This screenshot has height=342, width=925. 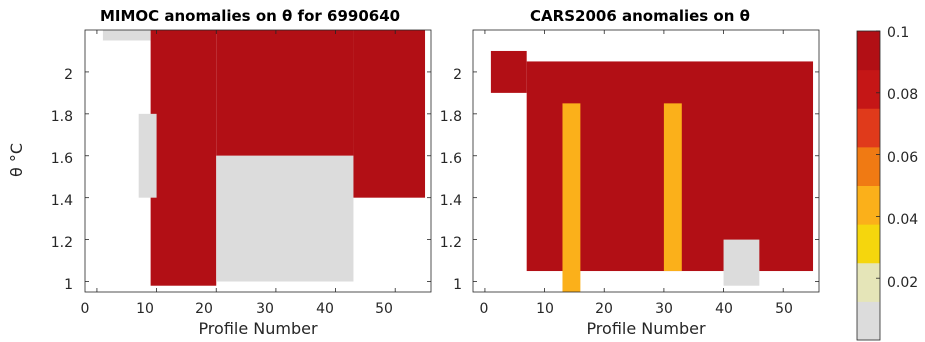 I want to click on mimoc-ytick-1: 1, so click(x=68, y=285).